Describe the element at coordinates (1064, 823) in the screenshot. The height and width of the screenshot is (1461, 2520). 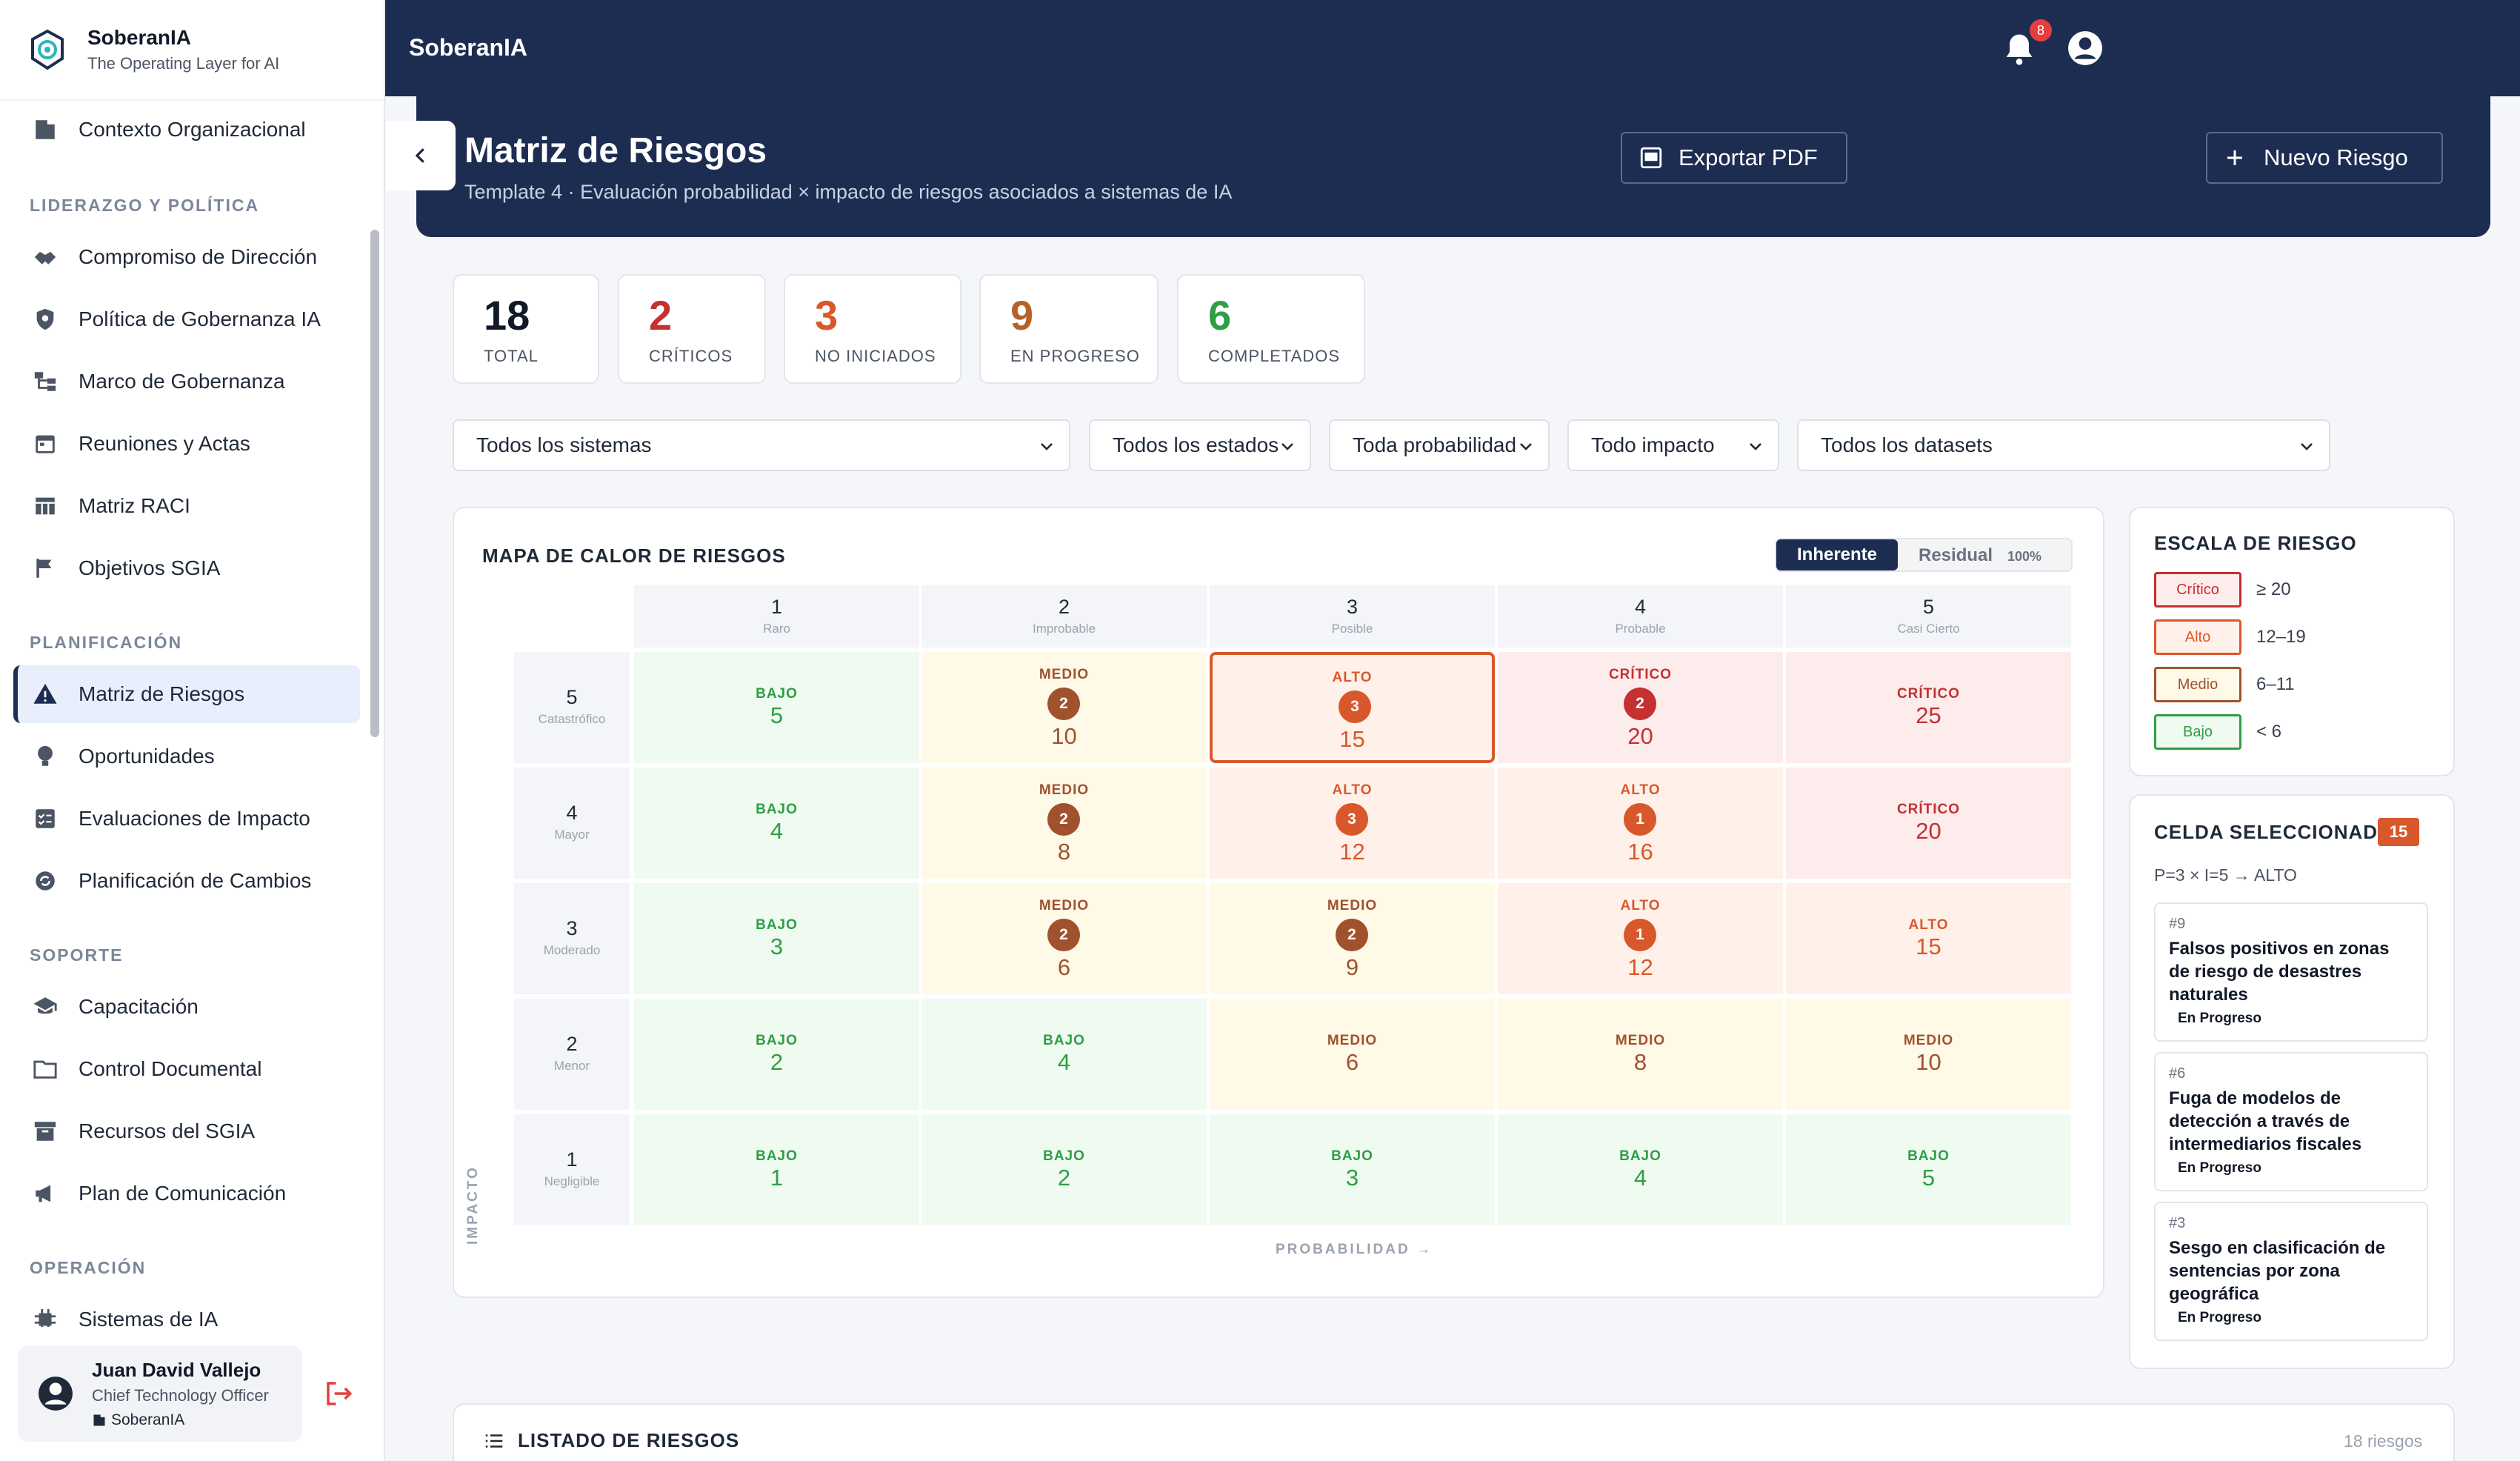
I see `heatmap-cell: MEDIO 2 8` at that location.